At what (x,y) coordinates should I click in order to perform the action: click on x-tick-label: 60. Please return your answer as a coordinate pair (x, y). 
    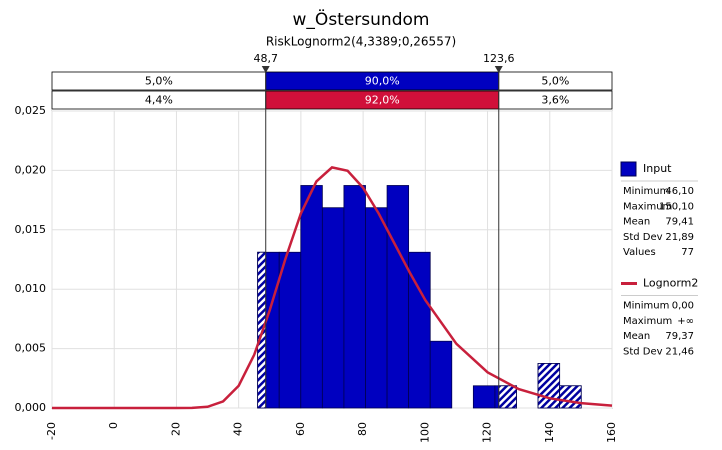
    Looking at the image, I should click on (300, 429).